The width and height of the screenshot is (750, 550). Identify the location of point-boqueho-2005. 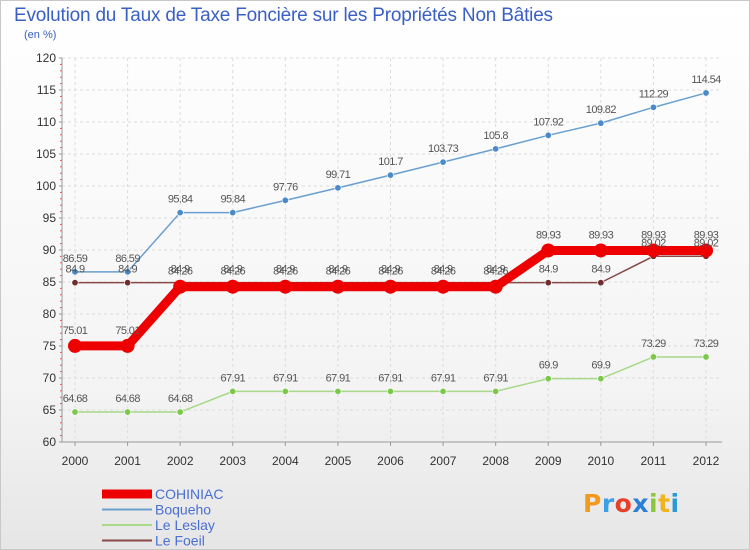
(338, 188).